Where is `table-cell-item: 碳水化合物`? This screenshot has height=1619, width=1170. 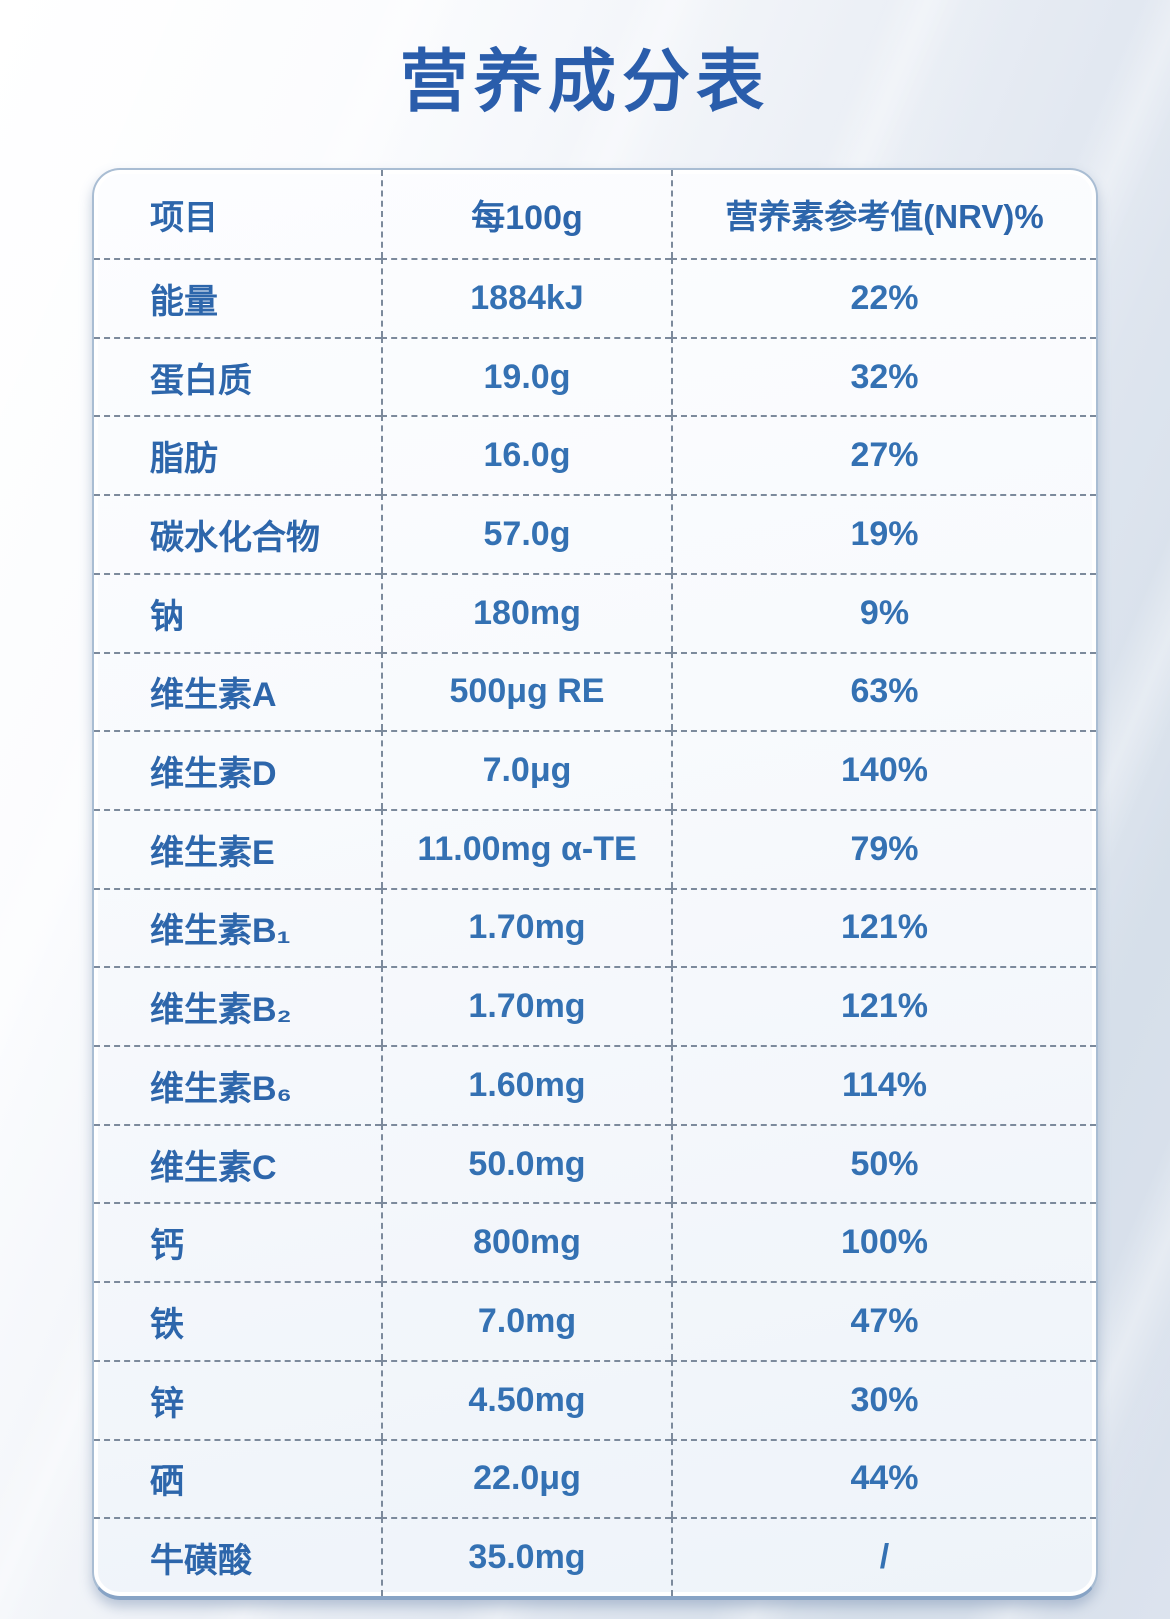 table-cell-item: 碳水化合物 is located at coordinates (237, 533).